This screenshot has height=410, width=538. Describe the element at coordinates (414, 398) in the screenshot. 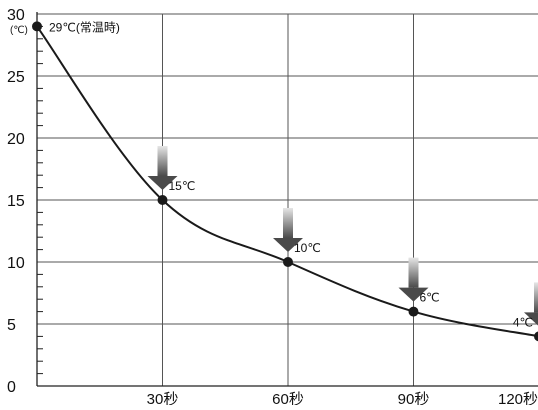

I see `x-tick-label-90: 90秒` at that location.